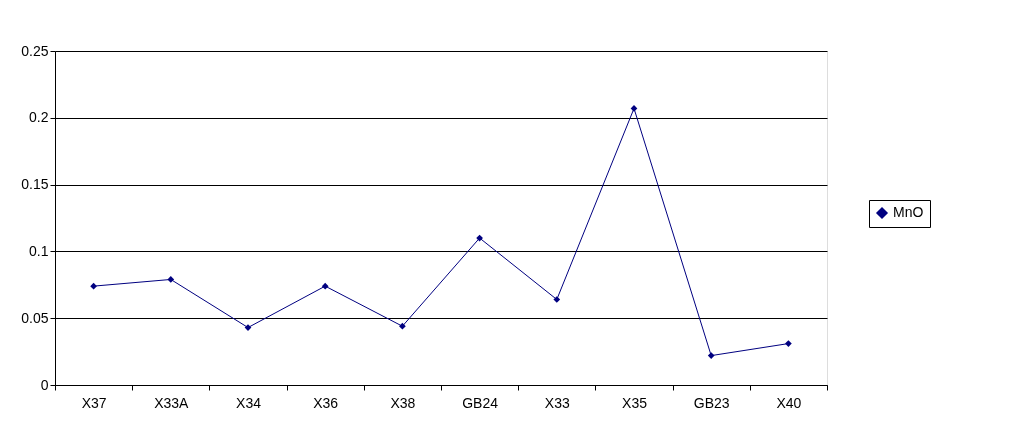 The image size is (1030, 448). I want to click on x-tick-label: X36, so click(326, 402).